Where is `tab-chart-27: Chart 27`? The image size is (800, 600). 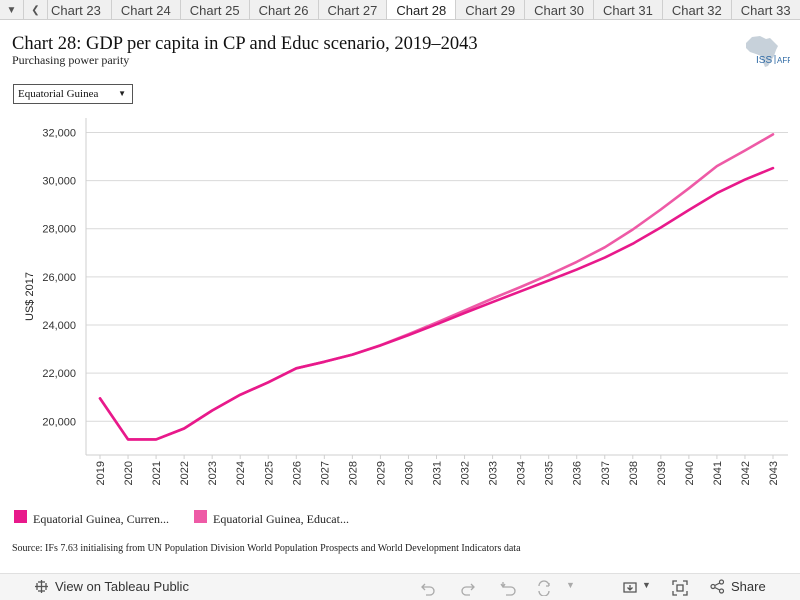 tab-chart-27: Chart 27 is located at coordinates (353, 9).